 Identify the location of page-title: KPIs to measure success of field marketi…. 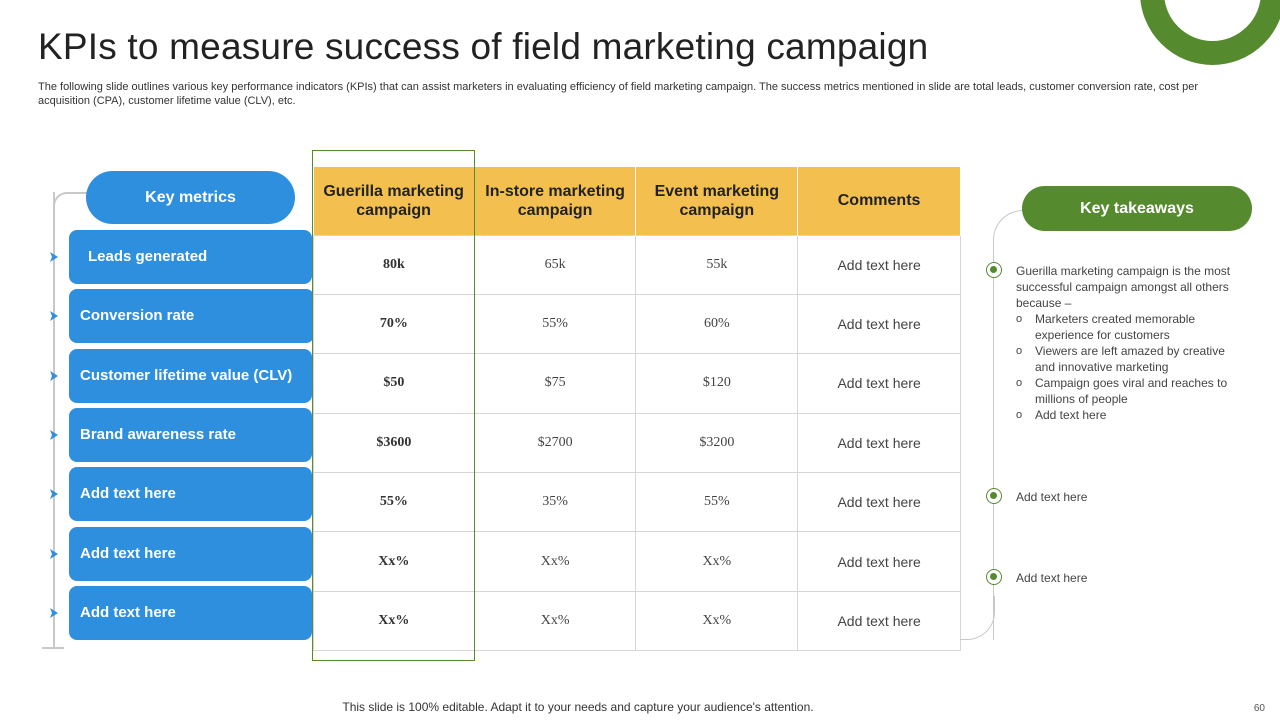
(483, 46).